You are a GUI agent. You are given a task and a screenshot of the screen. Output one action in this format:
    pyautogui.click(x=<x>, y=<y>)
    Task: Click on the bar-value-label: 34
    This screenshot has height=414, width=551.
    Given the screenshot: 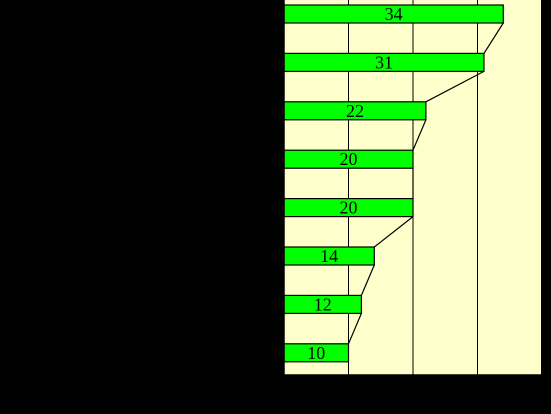 What is the action you would take?
    pyautogui.click(x=394, y=14)
    